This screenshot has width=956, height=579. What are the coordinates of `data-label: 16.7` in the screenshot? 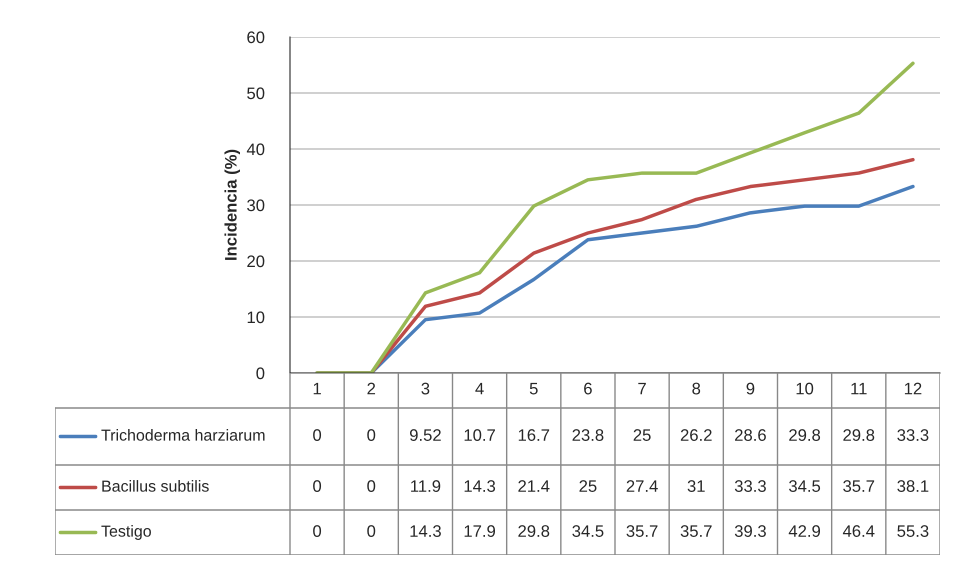 It's located at (534, 435).